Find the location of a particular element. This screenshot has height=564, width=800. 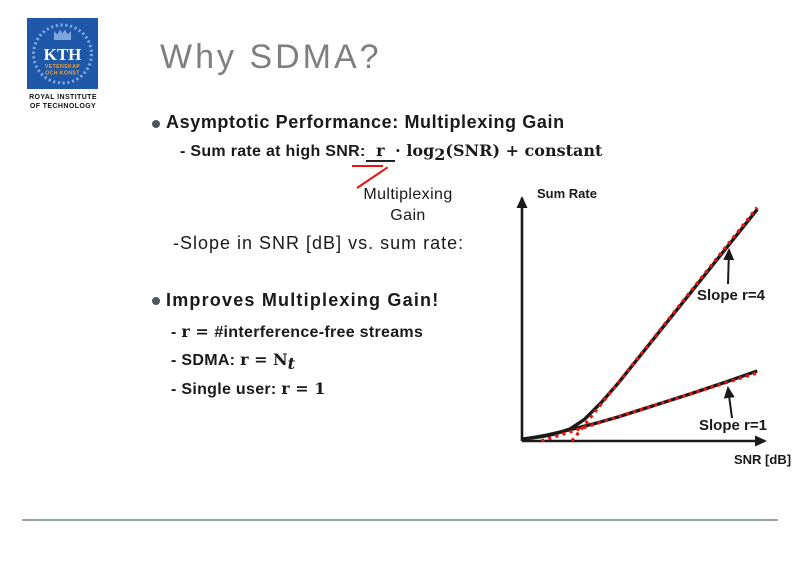

footer-divider is located at coordinates (400, 520).